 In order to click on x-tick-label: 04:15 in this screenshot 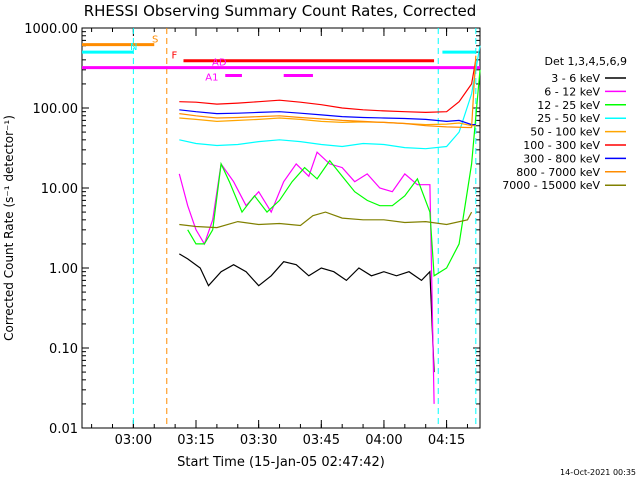, I will do `click(446, 440)`.